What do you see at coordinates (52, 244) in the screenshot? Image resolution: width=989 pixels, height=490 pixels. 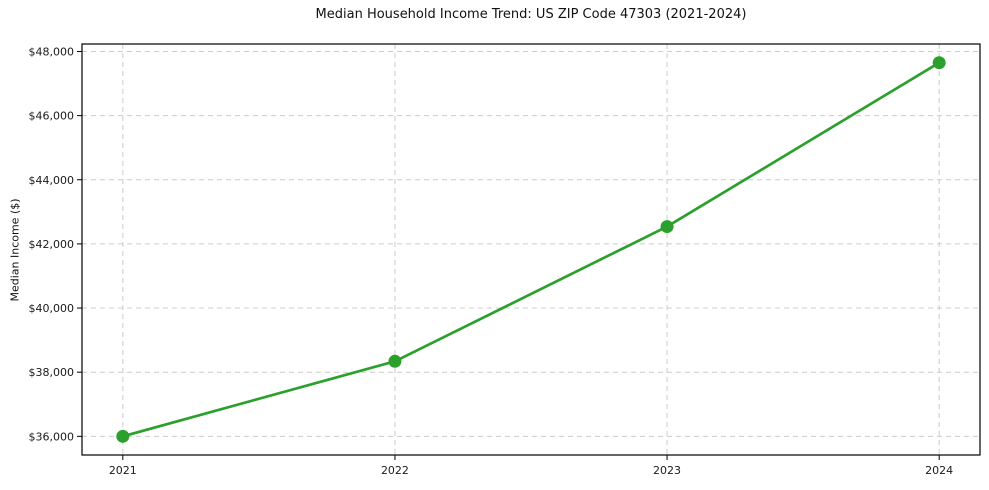 I see `y-tick-label: $42,000` at bounding box center [52, 244].